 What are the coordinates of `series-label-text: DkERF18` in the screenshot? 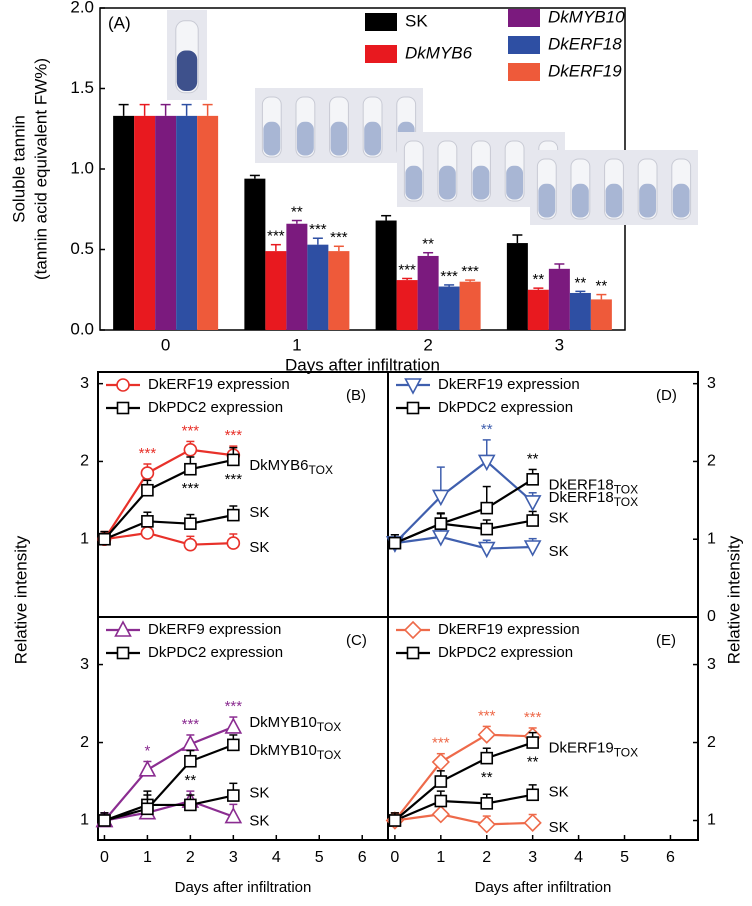 It's located at (581, 497).